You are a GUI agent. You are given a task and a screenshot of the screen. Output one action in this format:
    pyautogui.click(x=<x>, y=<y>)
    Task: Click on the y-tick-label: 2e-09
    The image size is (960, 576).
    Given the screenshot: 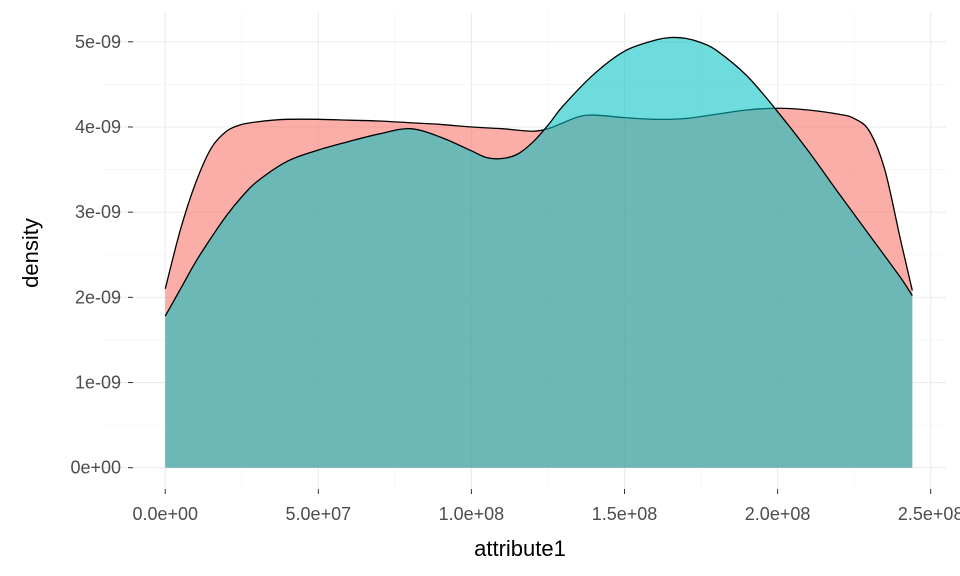 What is the action you would take?
    pyautogui.click(x=98, y=297)
    